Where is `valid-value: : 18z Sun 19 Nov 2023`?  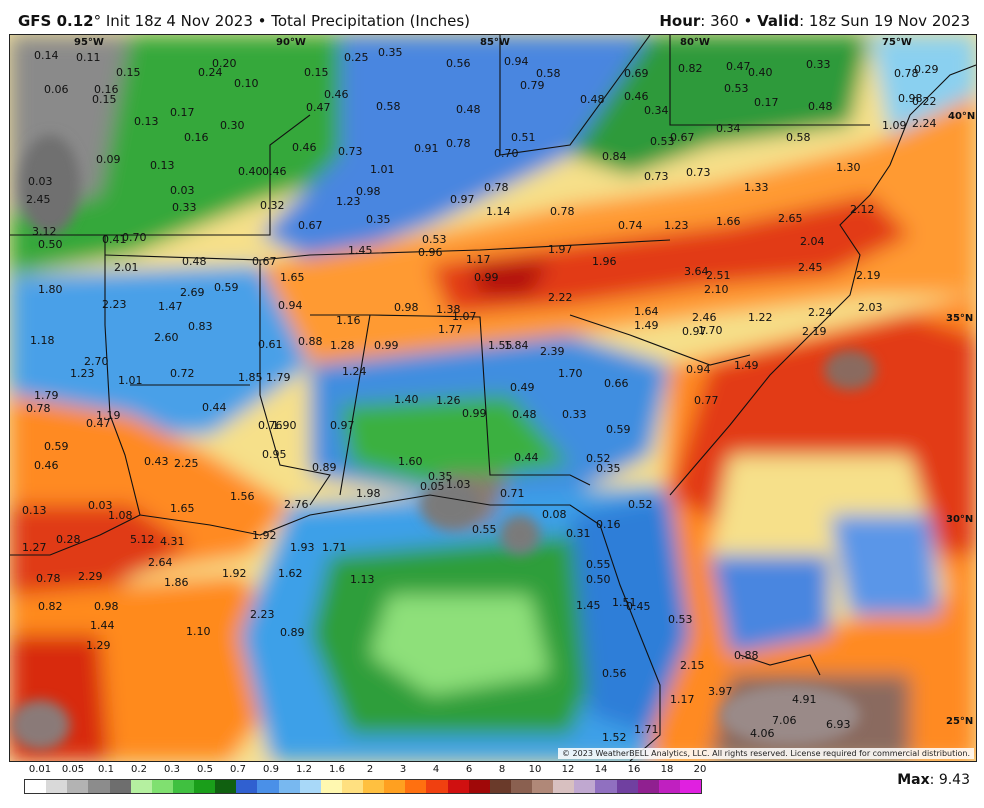
valid-value: : 18z Sun 19 Nov 2023 is located at coordinates (884, 21).